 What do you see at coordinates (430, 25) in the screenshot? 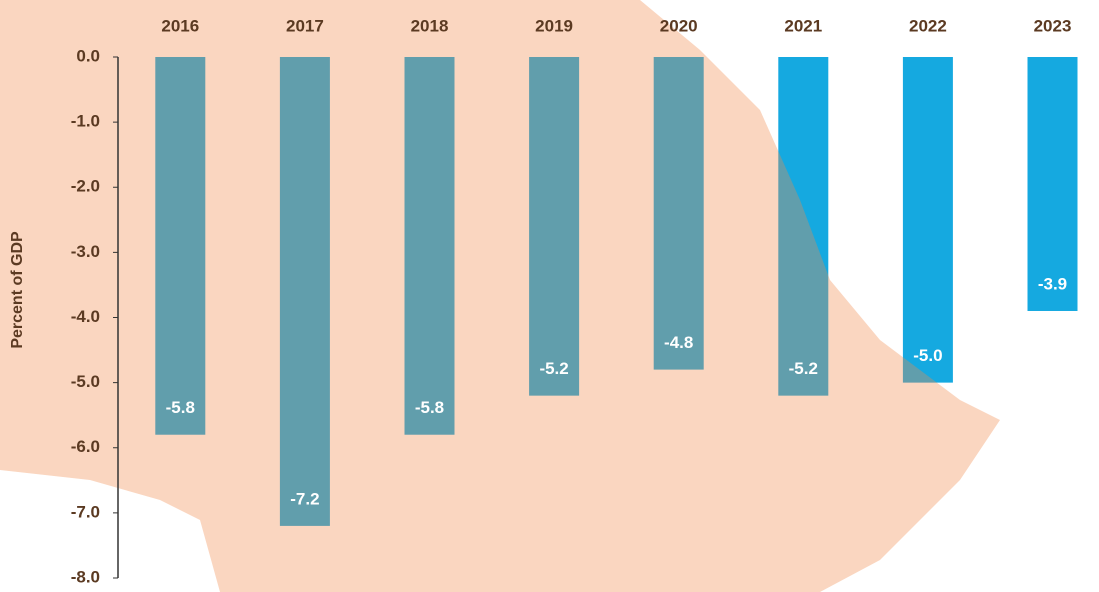
I see `x-tick-label: 2018` at bounding box center [430, 25].